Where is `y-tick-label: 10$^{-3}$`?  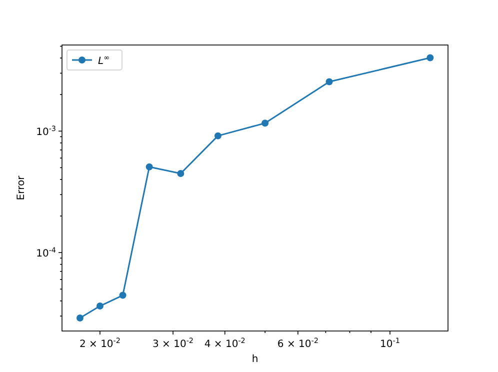
y-tick-label: 10$^{-3}$ is located at coordinates (46, 131).